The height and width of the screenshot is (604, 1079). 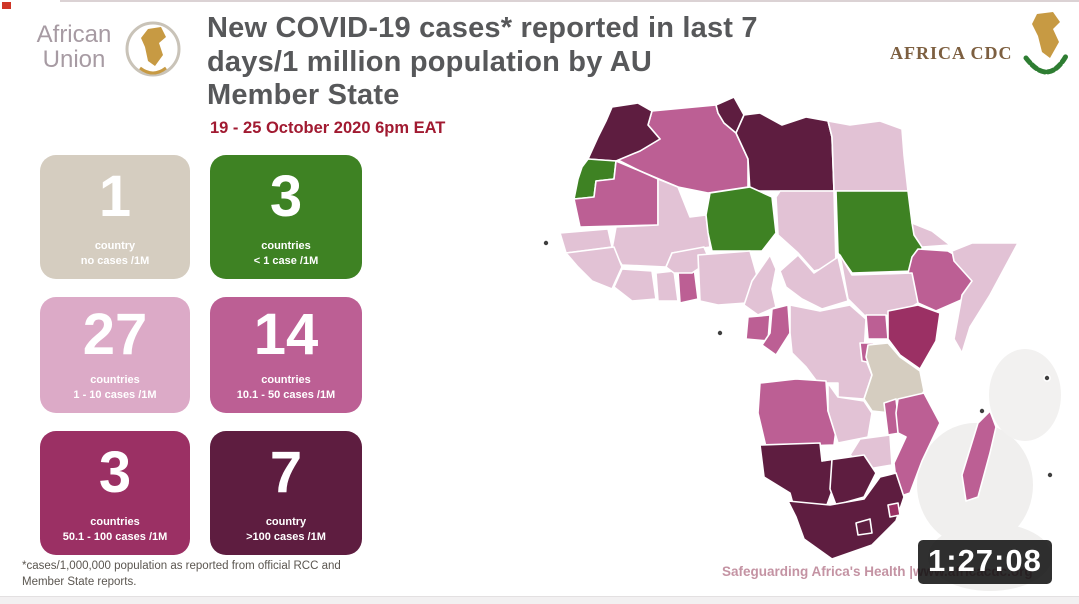 I want to click on stat-box-10-50-cases: 14 countries 10.1 - 50 cases /1M, so click(x=286, y=355).